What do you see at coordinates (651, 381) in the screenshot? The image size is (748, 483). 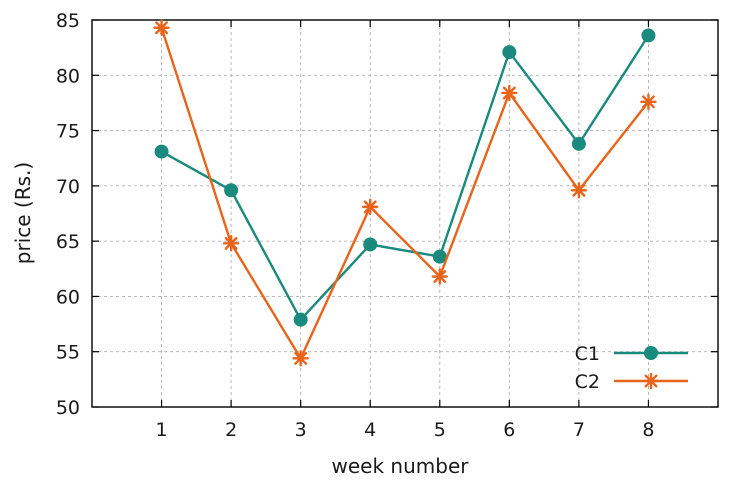 I see `legend-marker-c2` at bounding box center [651, 381].